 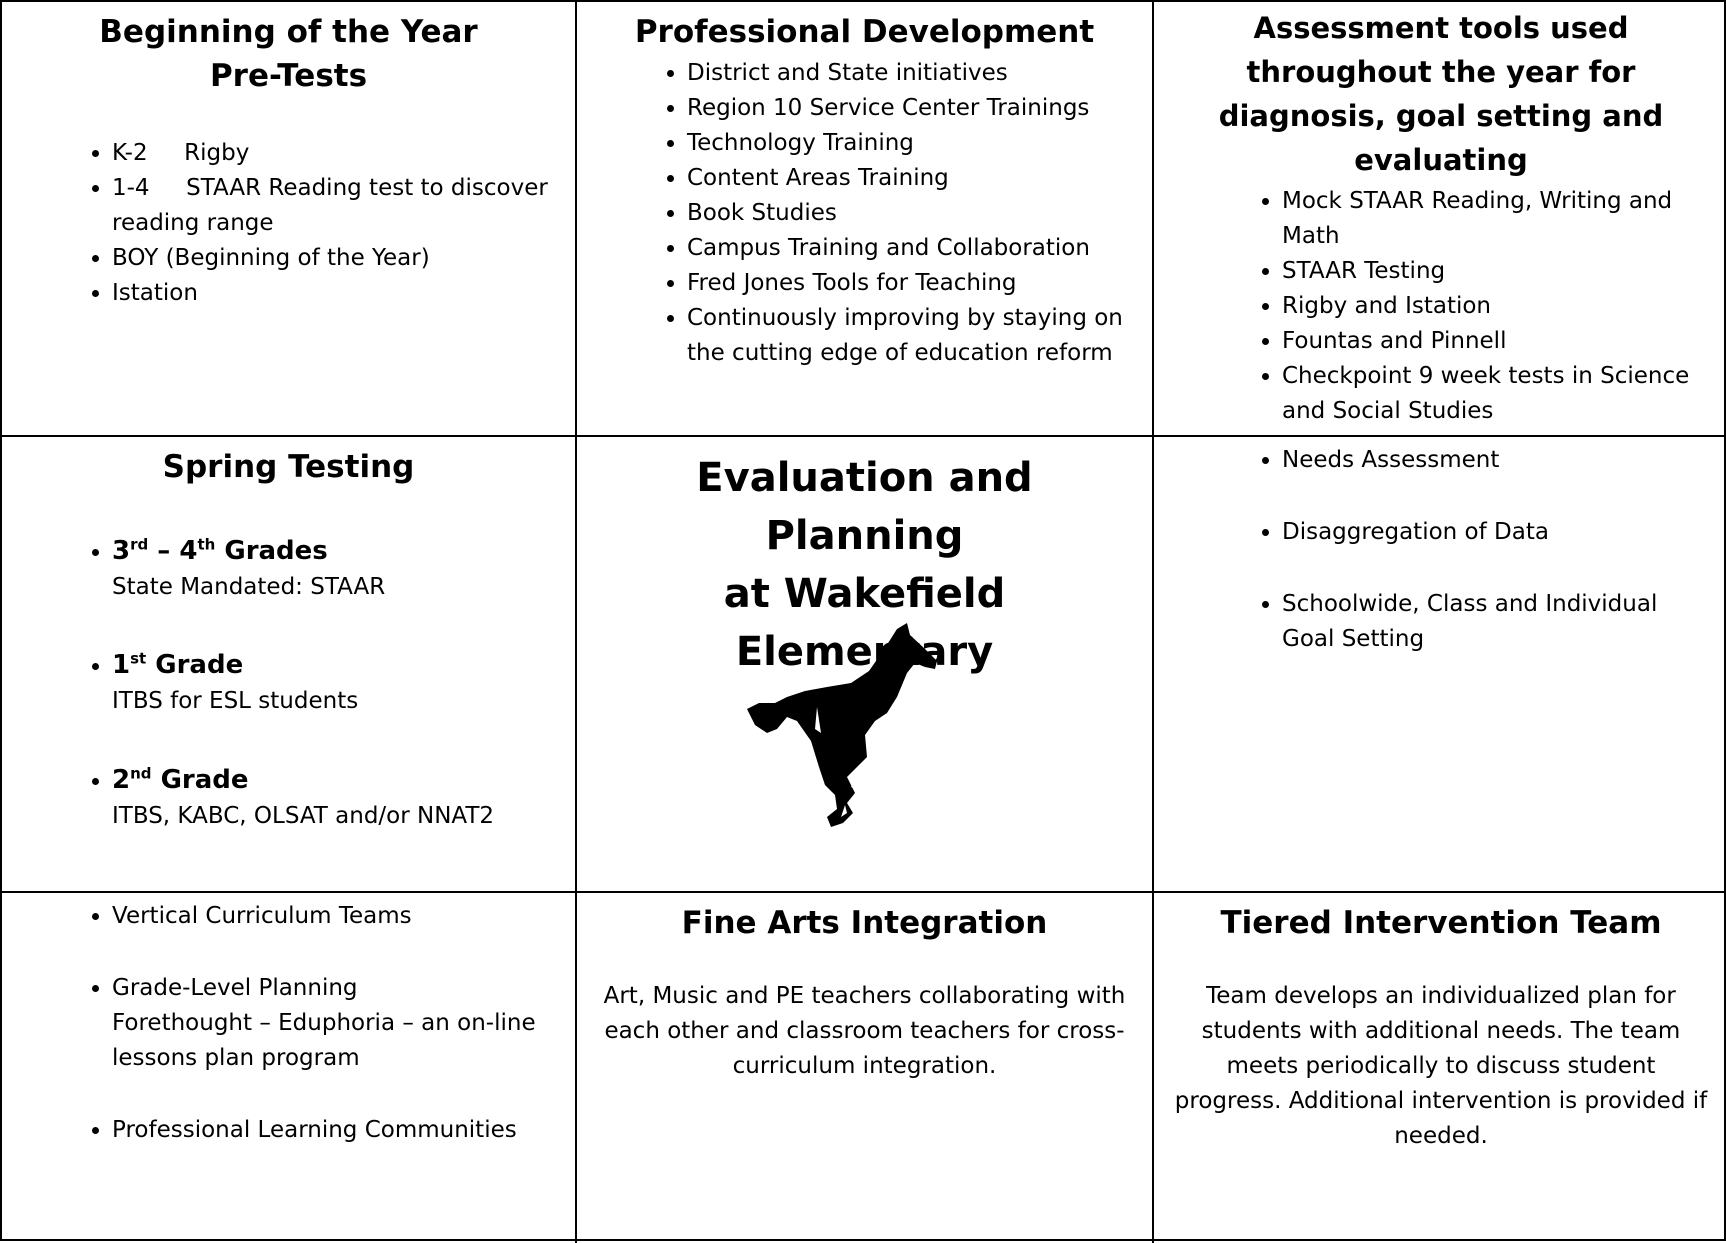 I want to click on heading-part: rd, so click(x=139, y=544).